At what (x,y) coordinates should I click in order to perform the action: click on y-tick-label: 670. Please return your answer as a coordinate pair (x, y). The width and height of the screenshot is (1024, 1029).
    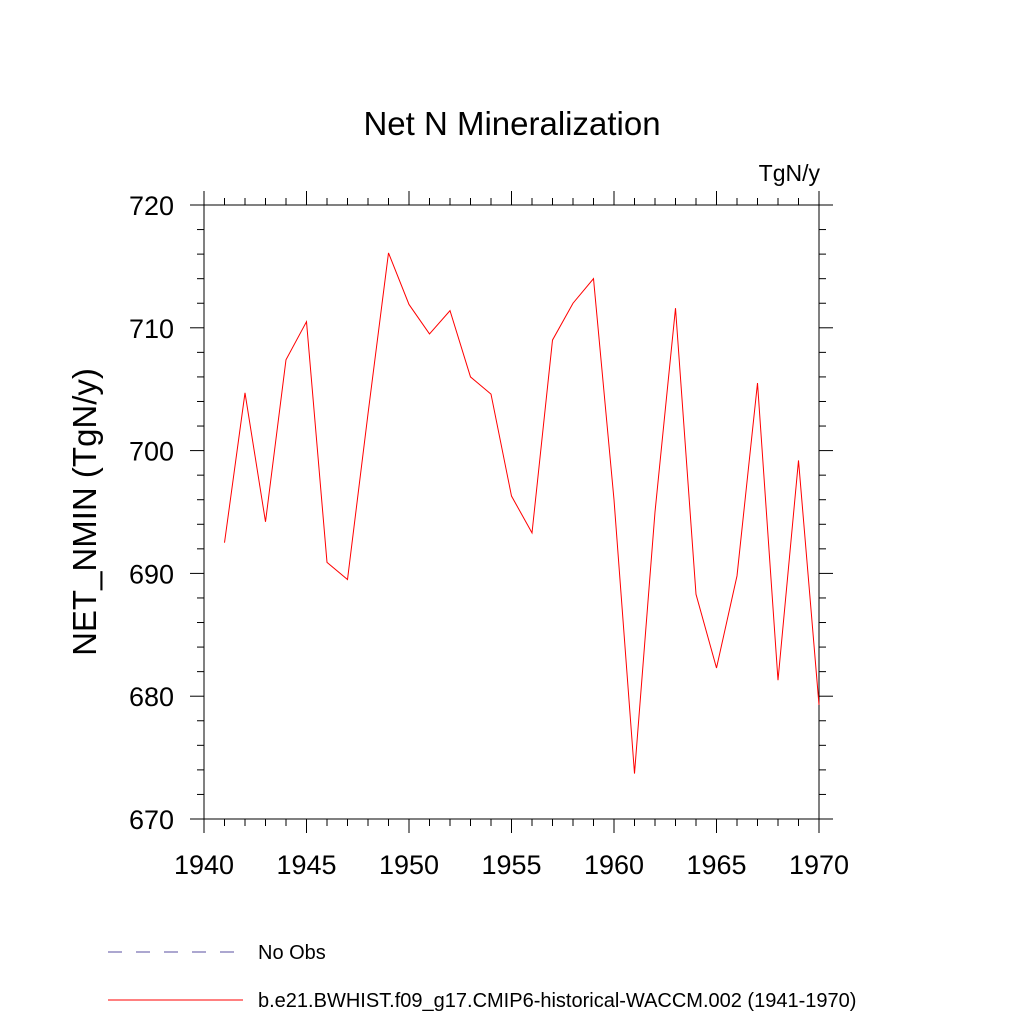
    Looking at the image, I should click on (151, 820).